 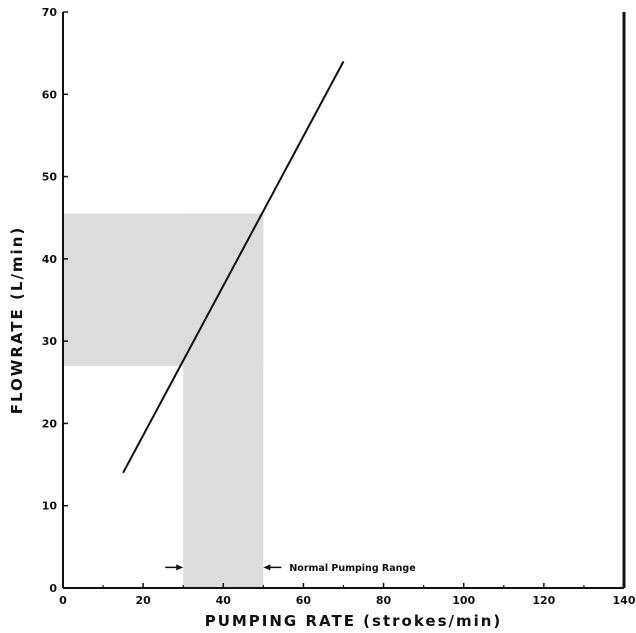 What do you see at coordinates (50, 259) in the screenshot?
I see `y-tick-label-40: 40` at bounding box center [50, 259].